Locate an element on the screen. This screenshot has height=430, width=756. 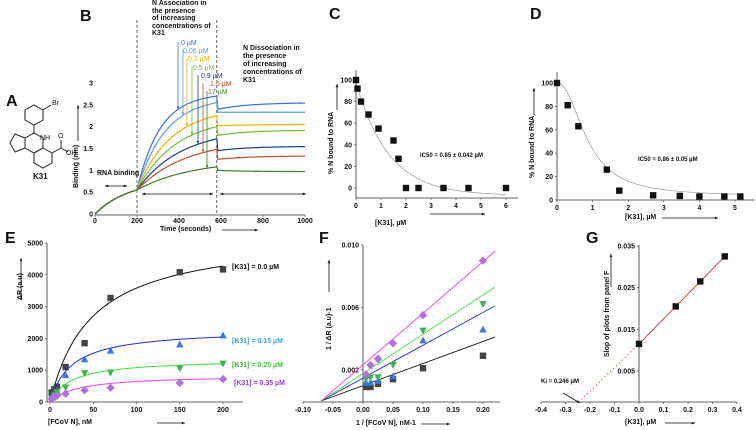
e-x-tick-label: 200 is located at coordinates (223, 410).